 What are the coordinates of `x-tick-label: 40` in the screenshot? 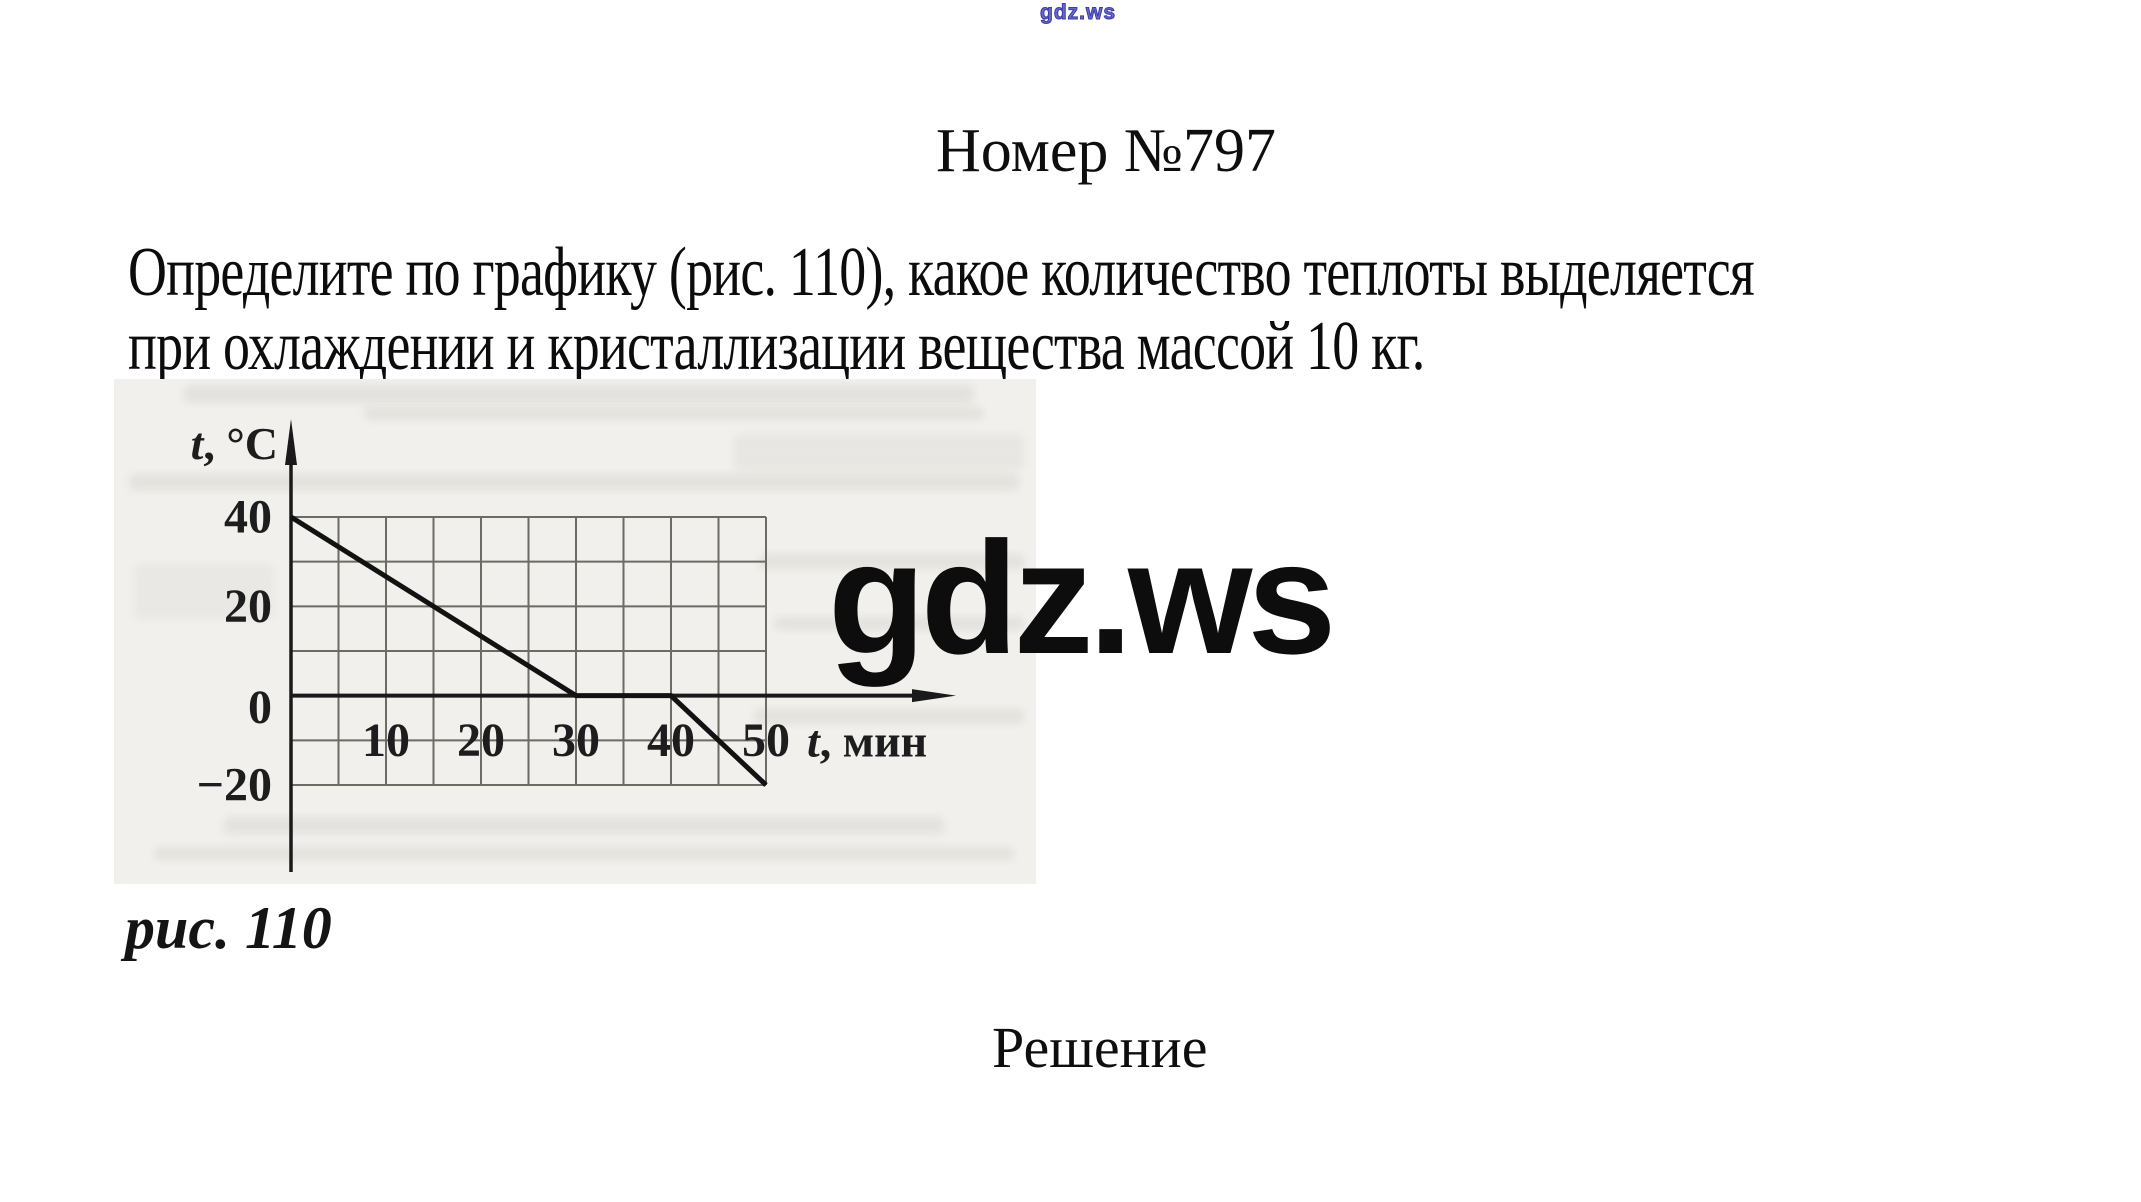 It's located at (671, 740).